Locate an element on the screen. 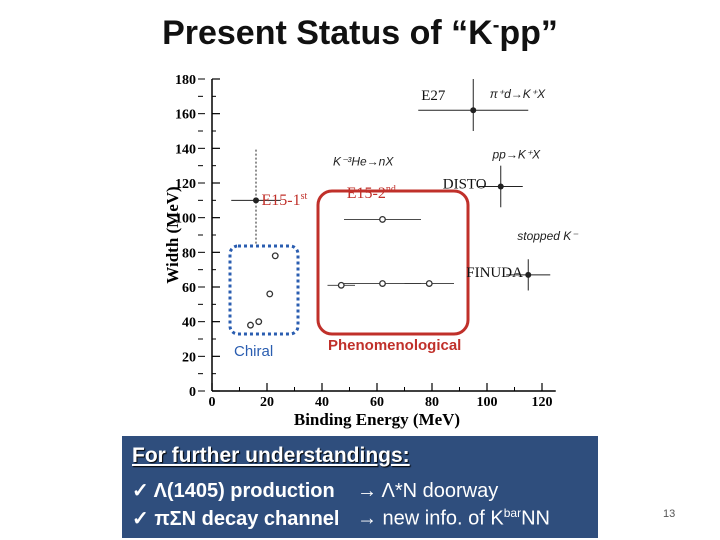 The height and width of the screenshot is (540, 720). x-tick-label: 80 is located at coordinates (432, 402).